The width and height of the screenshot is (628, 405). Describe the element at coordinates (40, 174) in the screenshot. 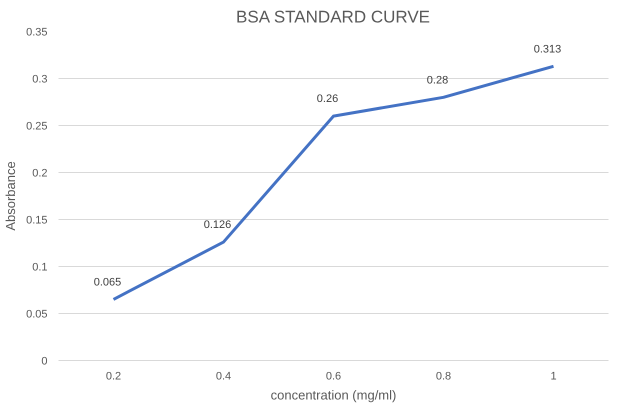

I see `y-tick-label: 0.2` at that location.